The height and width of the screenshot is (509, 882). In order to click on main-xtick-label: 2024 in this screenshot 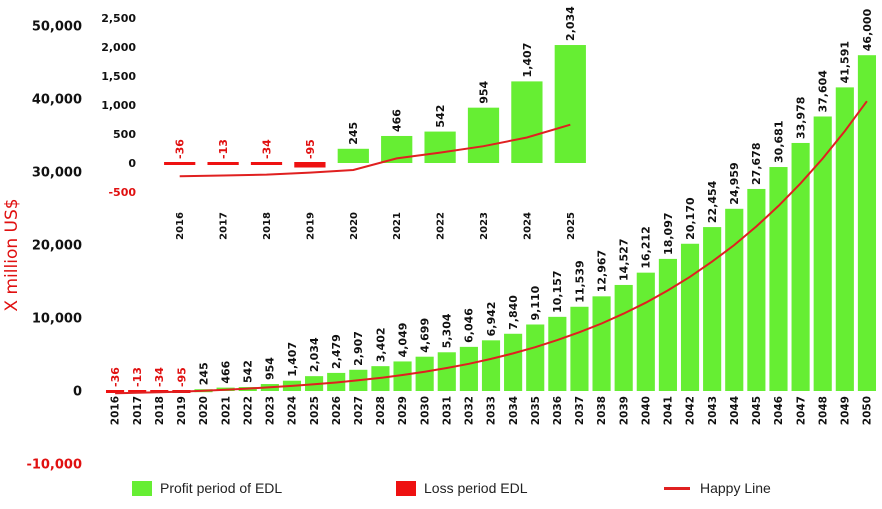, I will do `click(293, 410)`.